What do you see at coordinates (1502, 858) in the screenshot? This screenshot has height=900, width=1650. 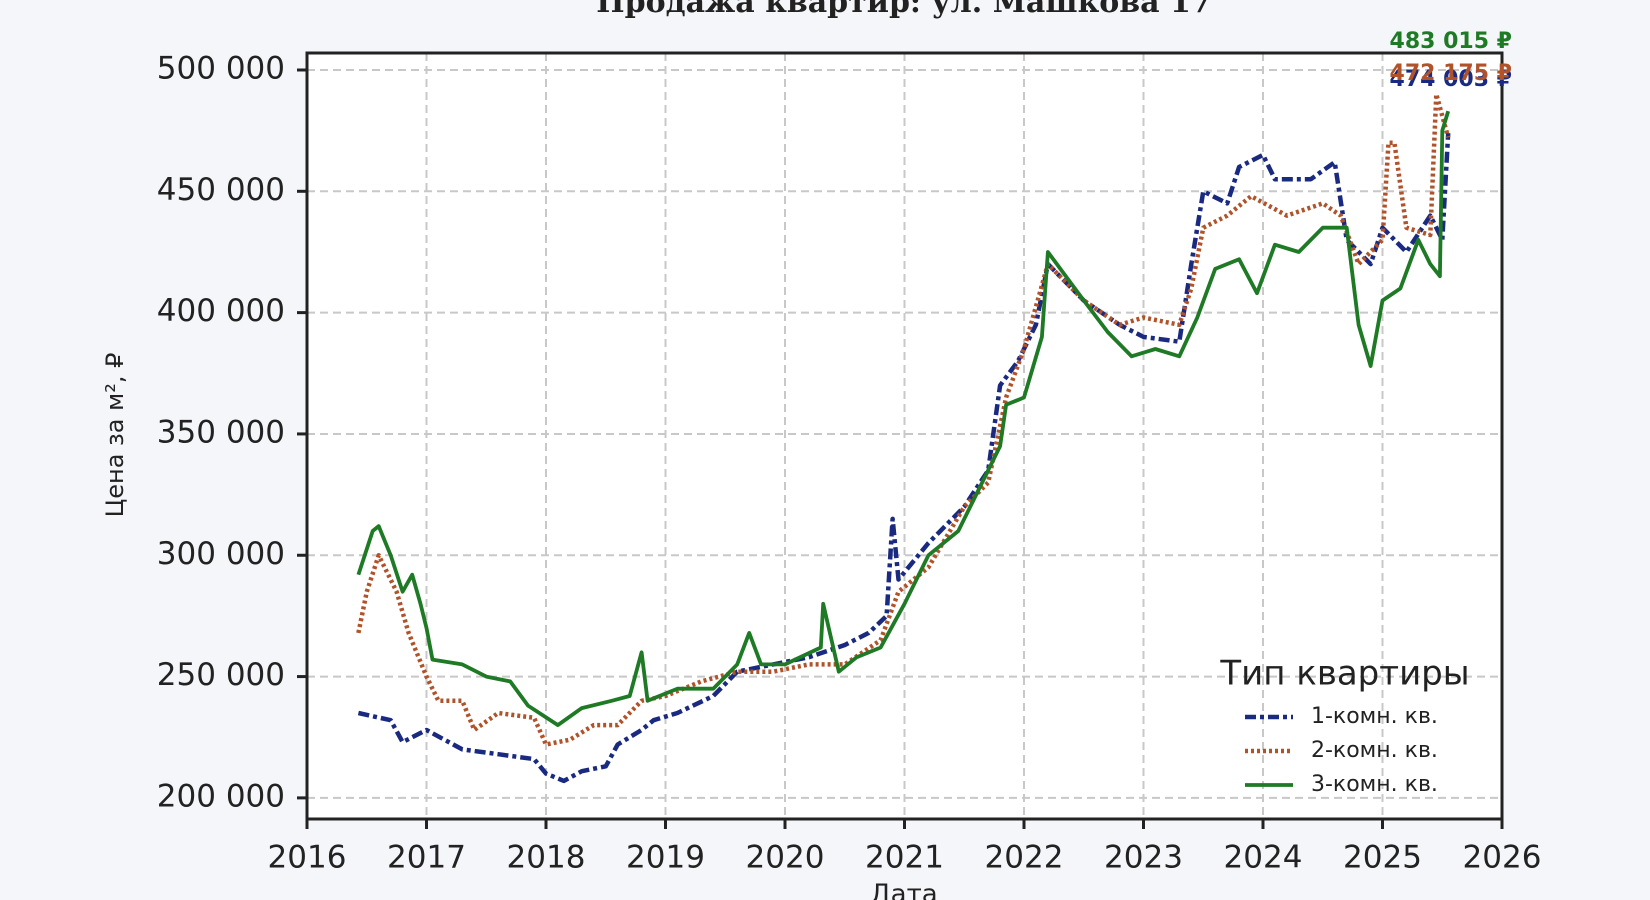 I see `x-tick-label: 2026` at bounding box center [1502, 858].